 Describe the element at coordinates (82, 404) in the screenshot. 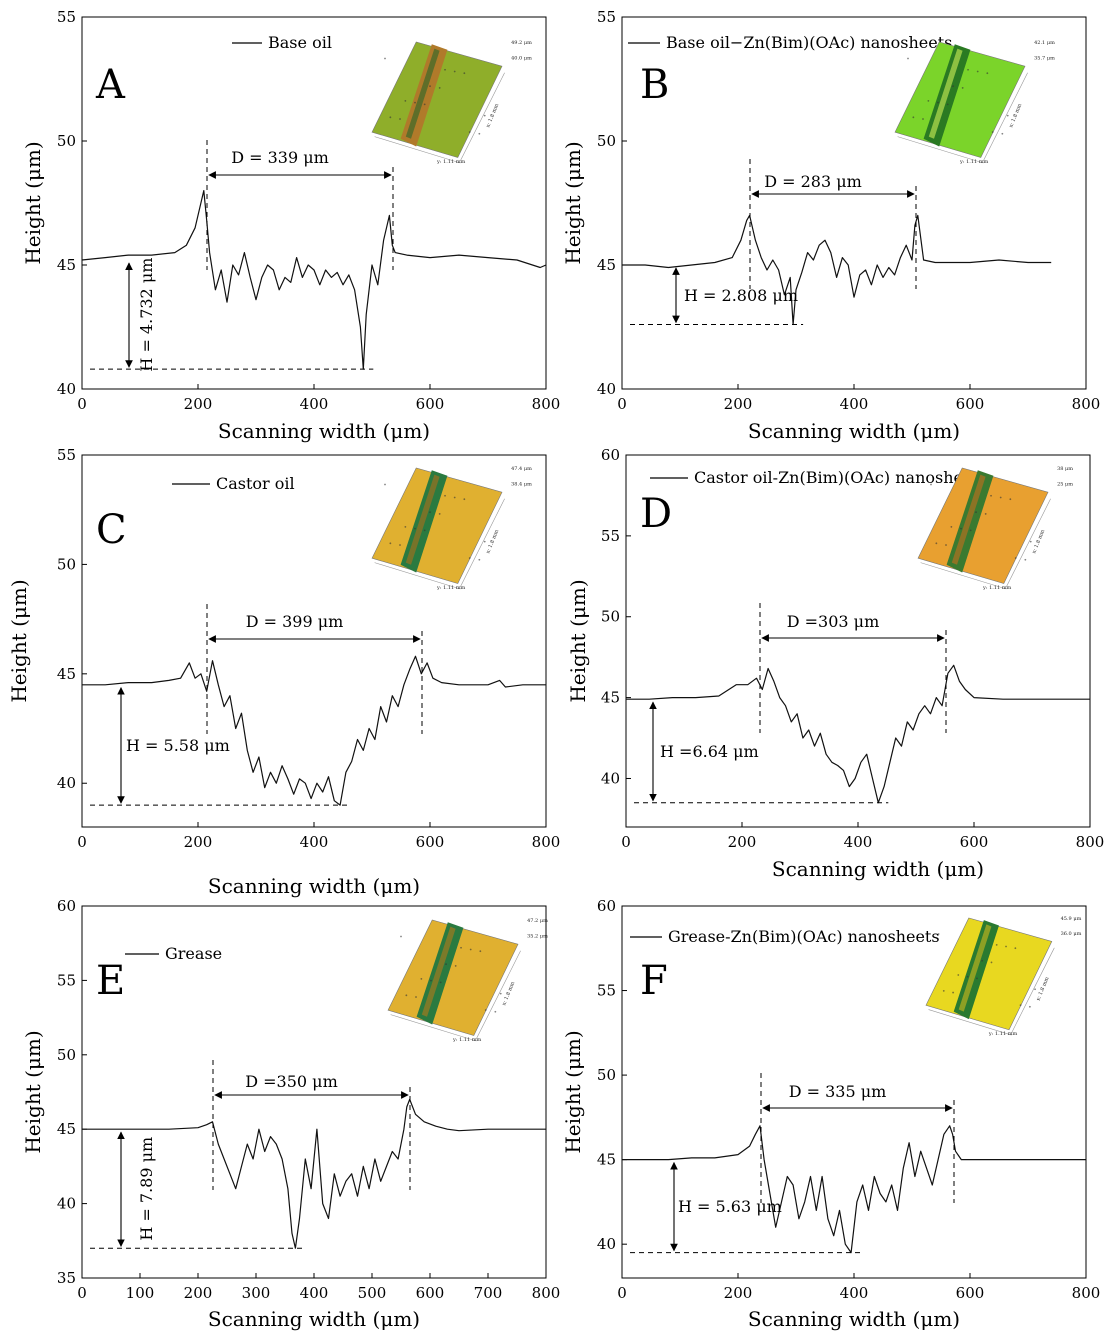

I see `x-tick-label: 0` at that location.